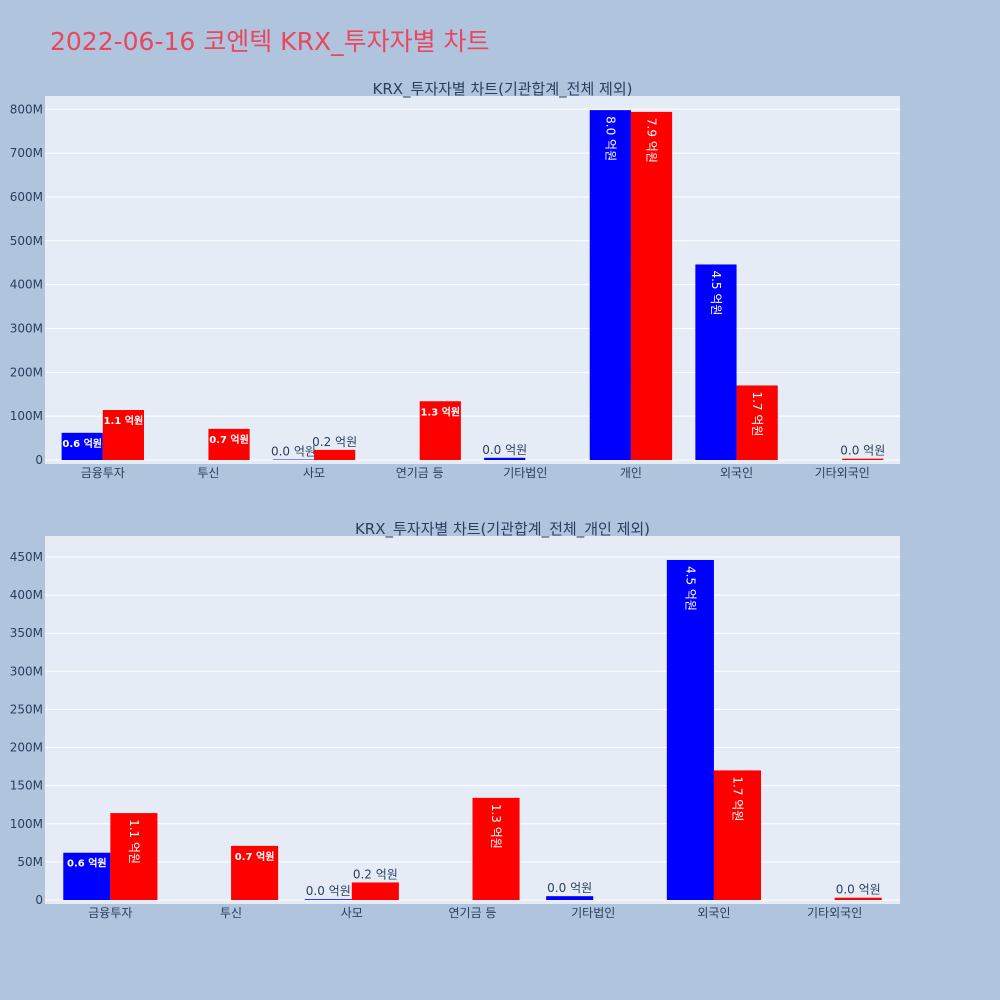 The width and height of the screenshot is (1000, 1000). What do you see at coordinates (26, 633) in the screenshot?
I see `y-tick-label: 350M` at bounding box center [26, 633].